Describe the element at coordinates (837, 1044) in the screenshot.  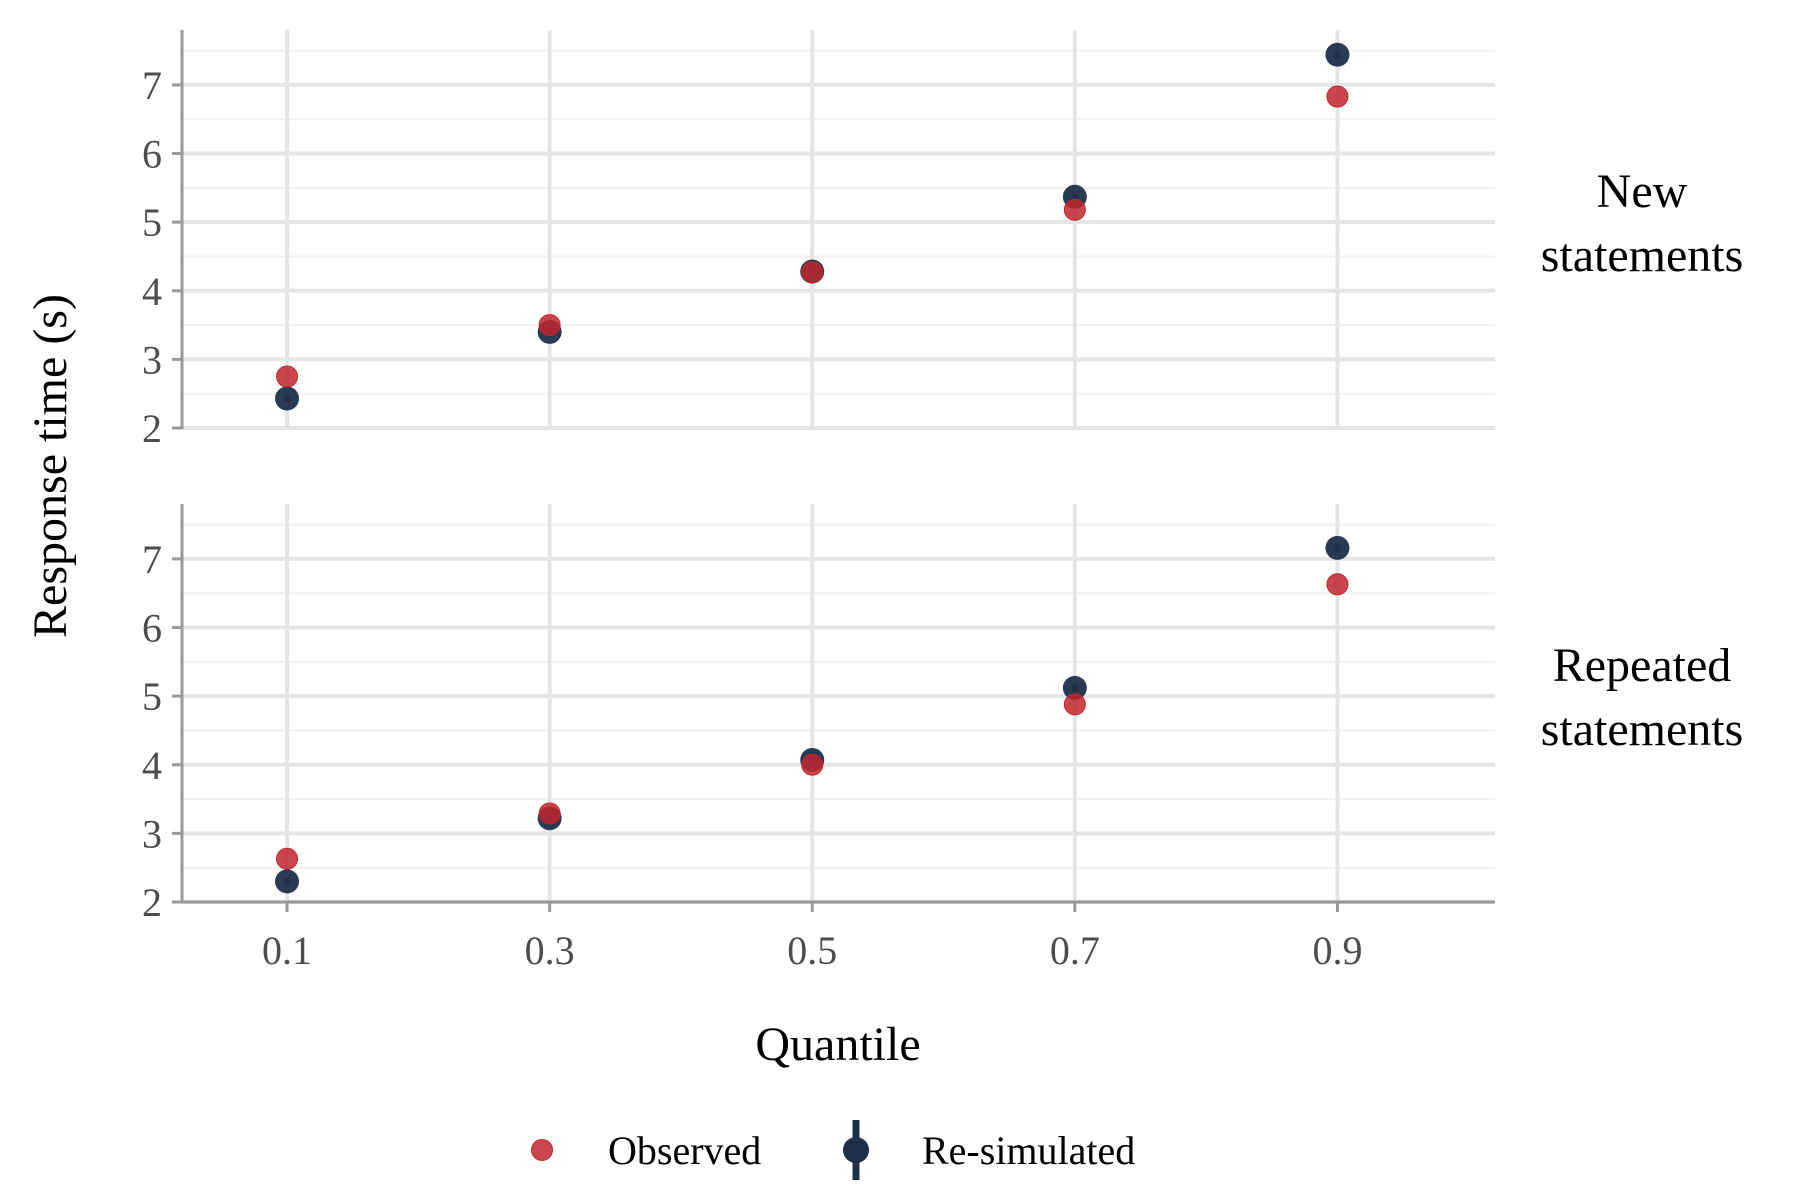
I see `x-axis-title: Quantile` at that location.